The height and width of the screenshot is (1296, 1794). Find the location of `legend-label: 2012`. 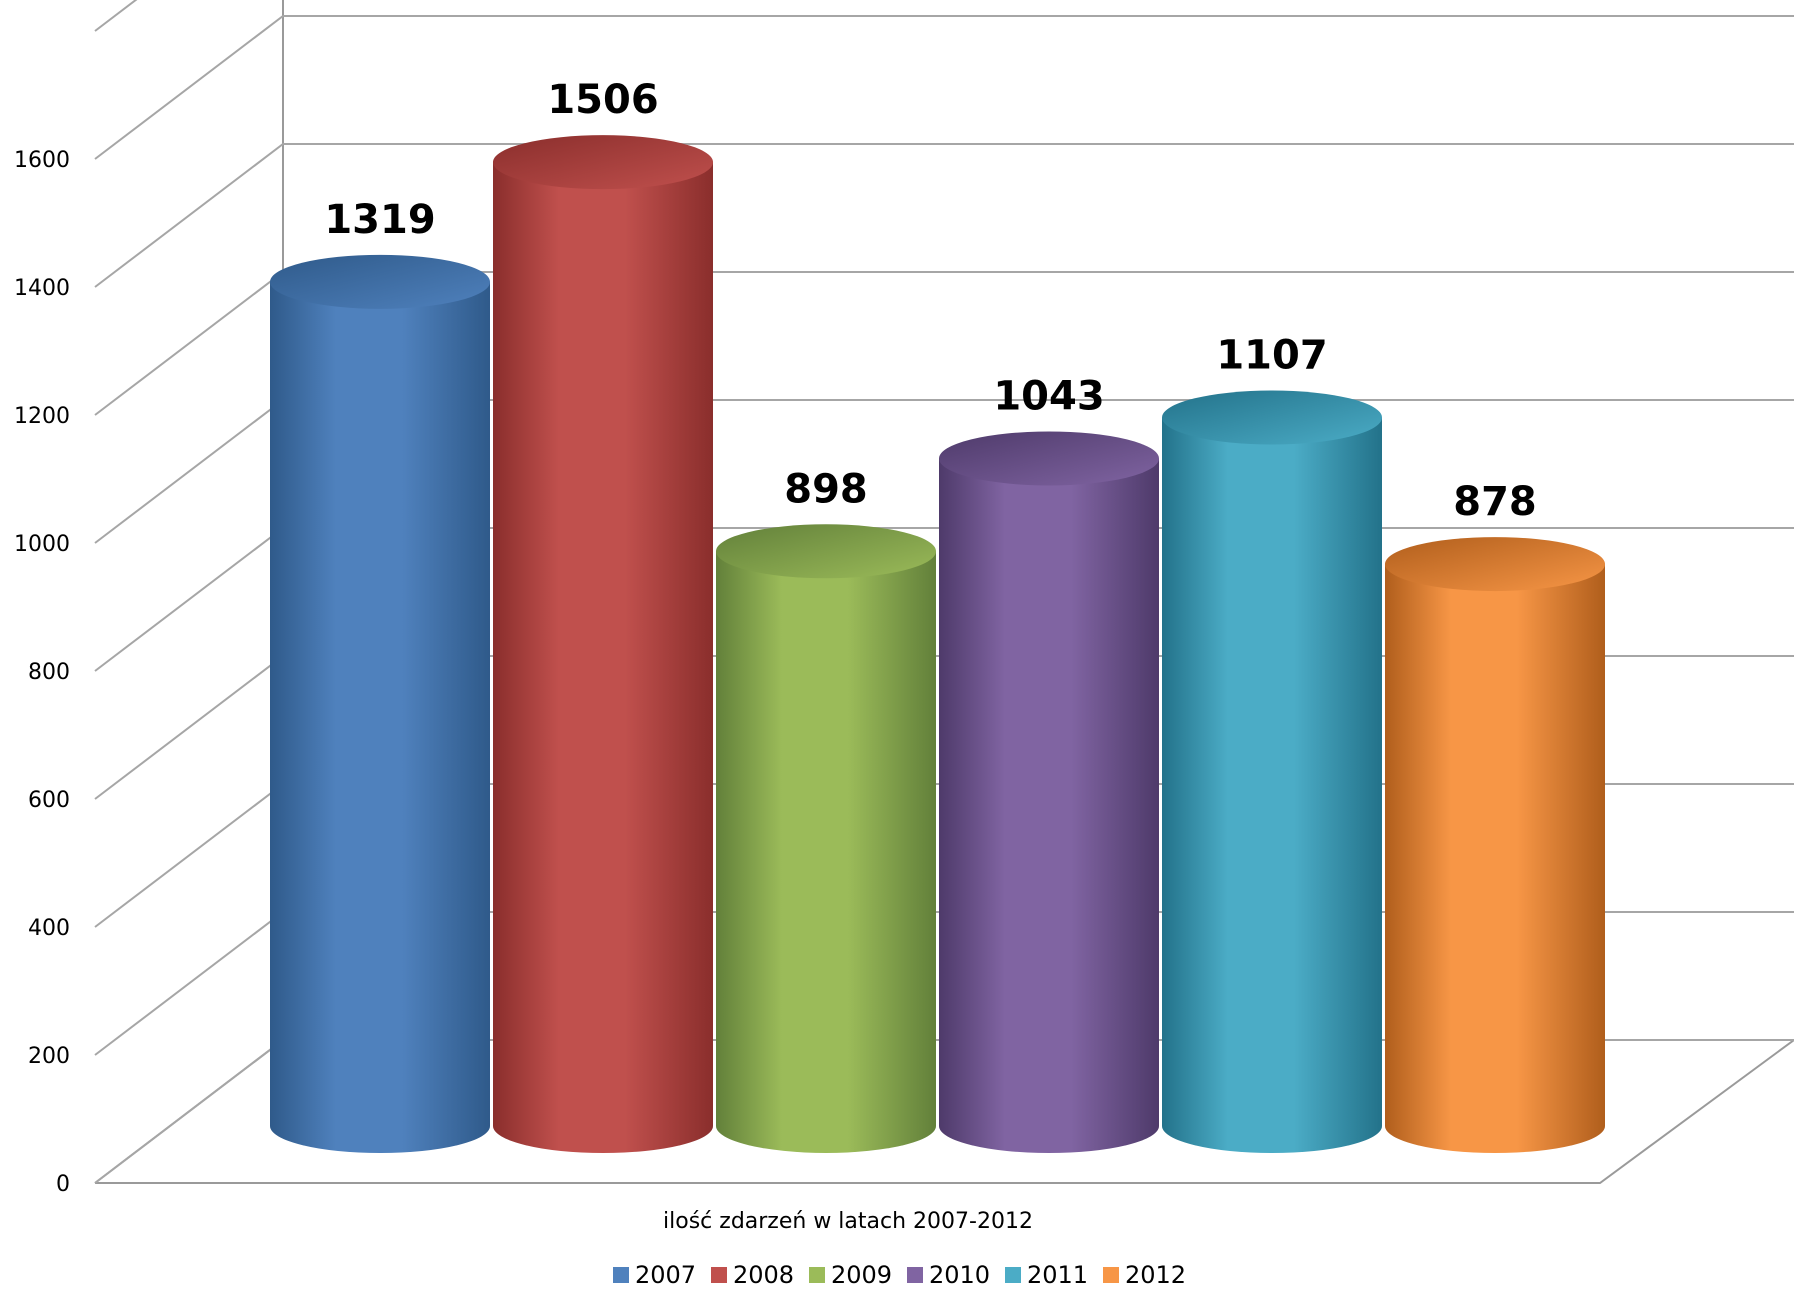

legend-label: 2012 is located at coordinates (1155, 1275).